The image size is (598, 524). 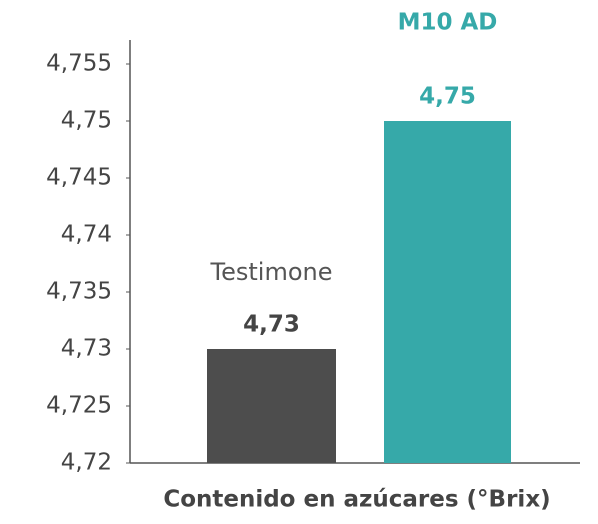 I want to click on y-tick-label: 4,72, so click(x=86, y=463).